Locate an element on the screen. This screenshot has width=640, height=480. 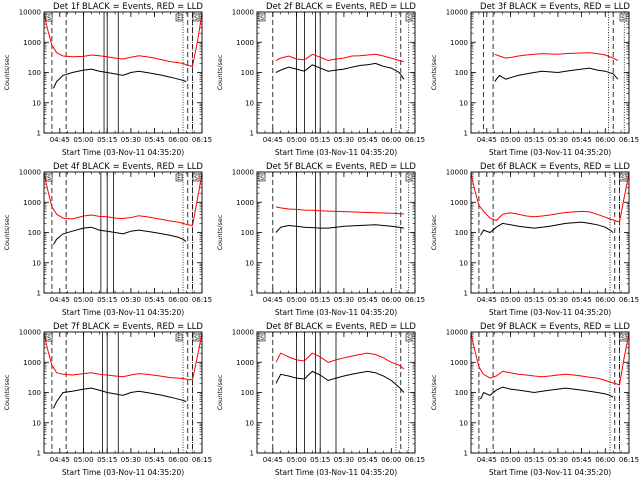
chart-title: Det 7f BLACK = Events, RED = LLD is located at coordinates (128, 327).